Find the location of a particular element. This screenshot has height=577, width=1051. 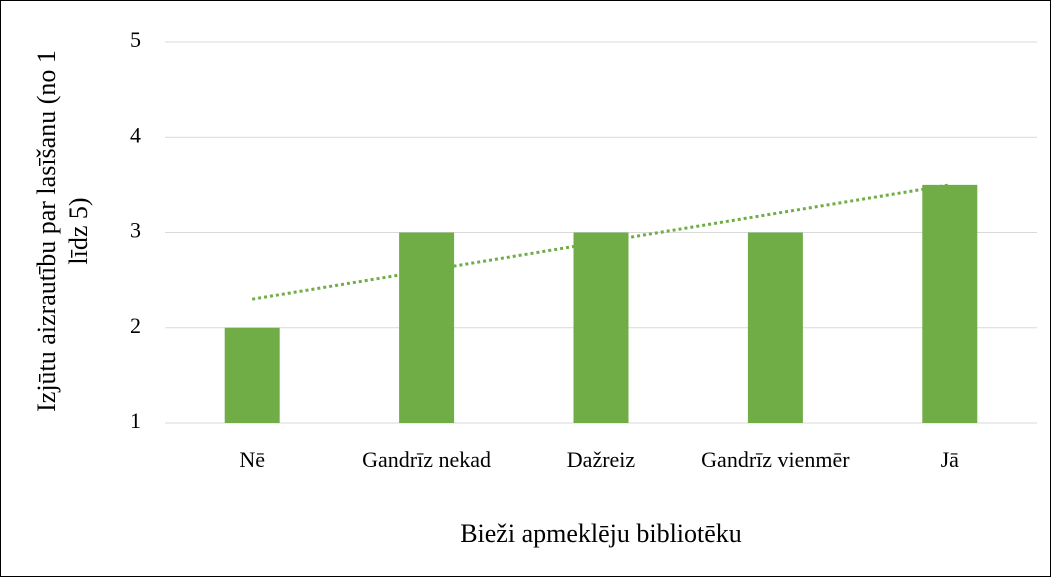

x-axis-title: Bieži apmeklēju bibliotēku is located at coordinates (601, 533).